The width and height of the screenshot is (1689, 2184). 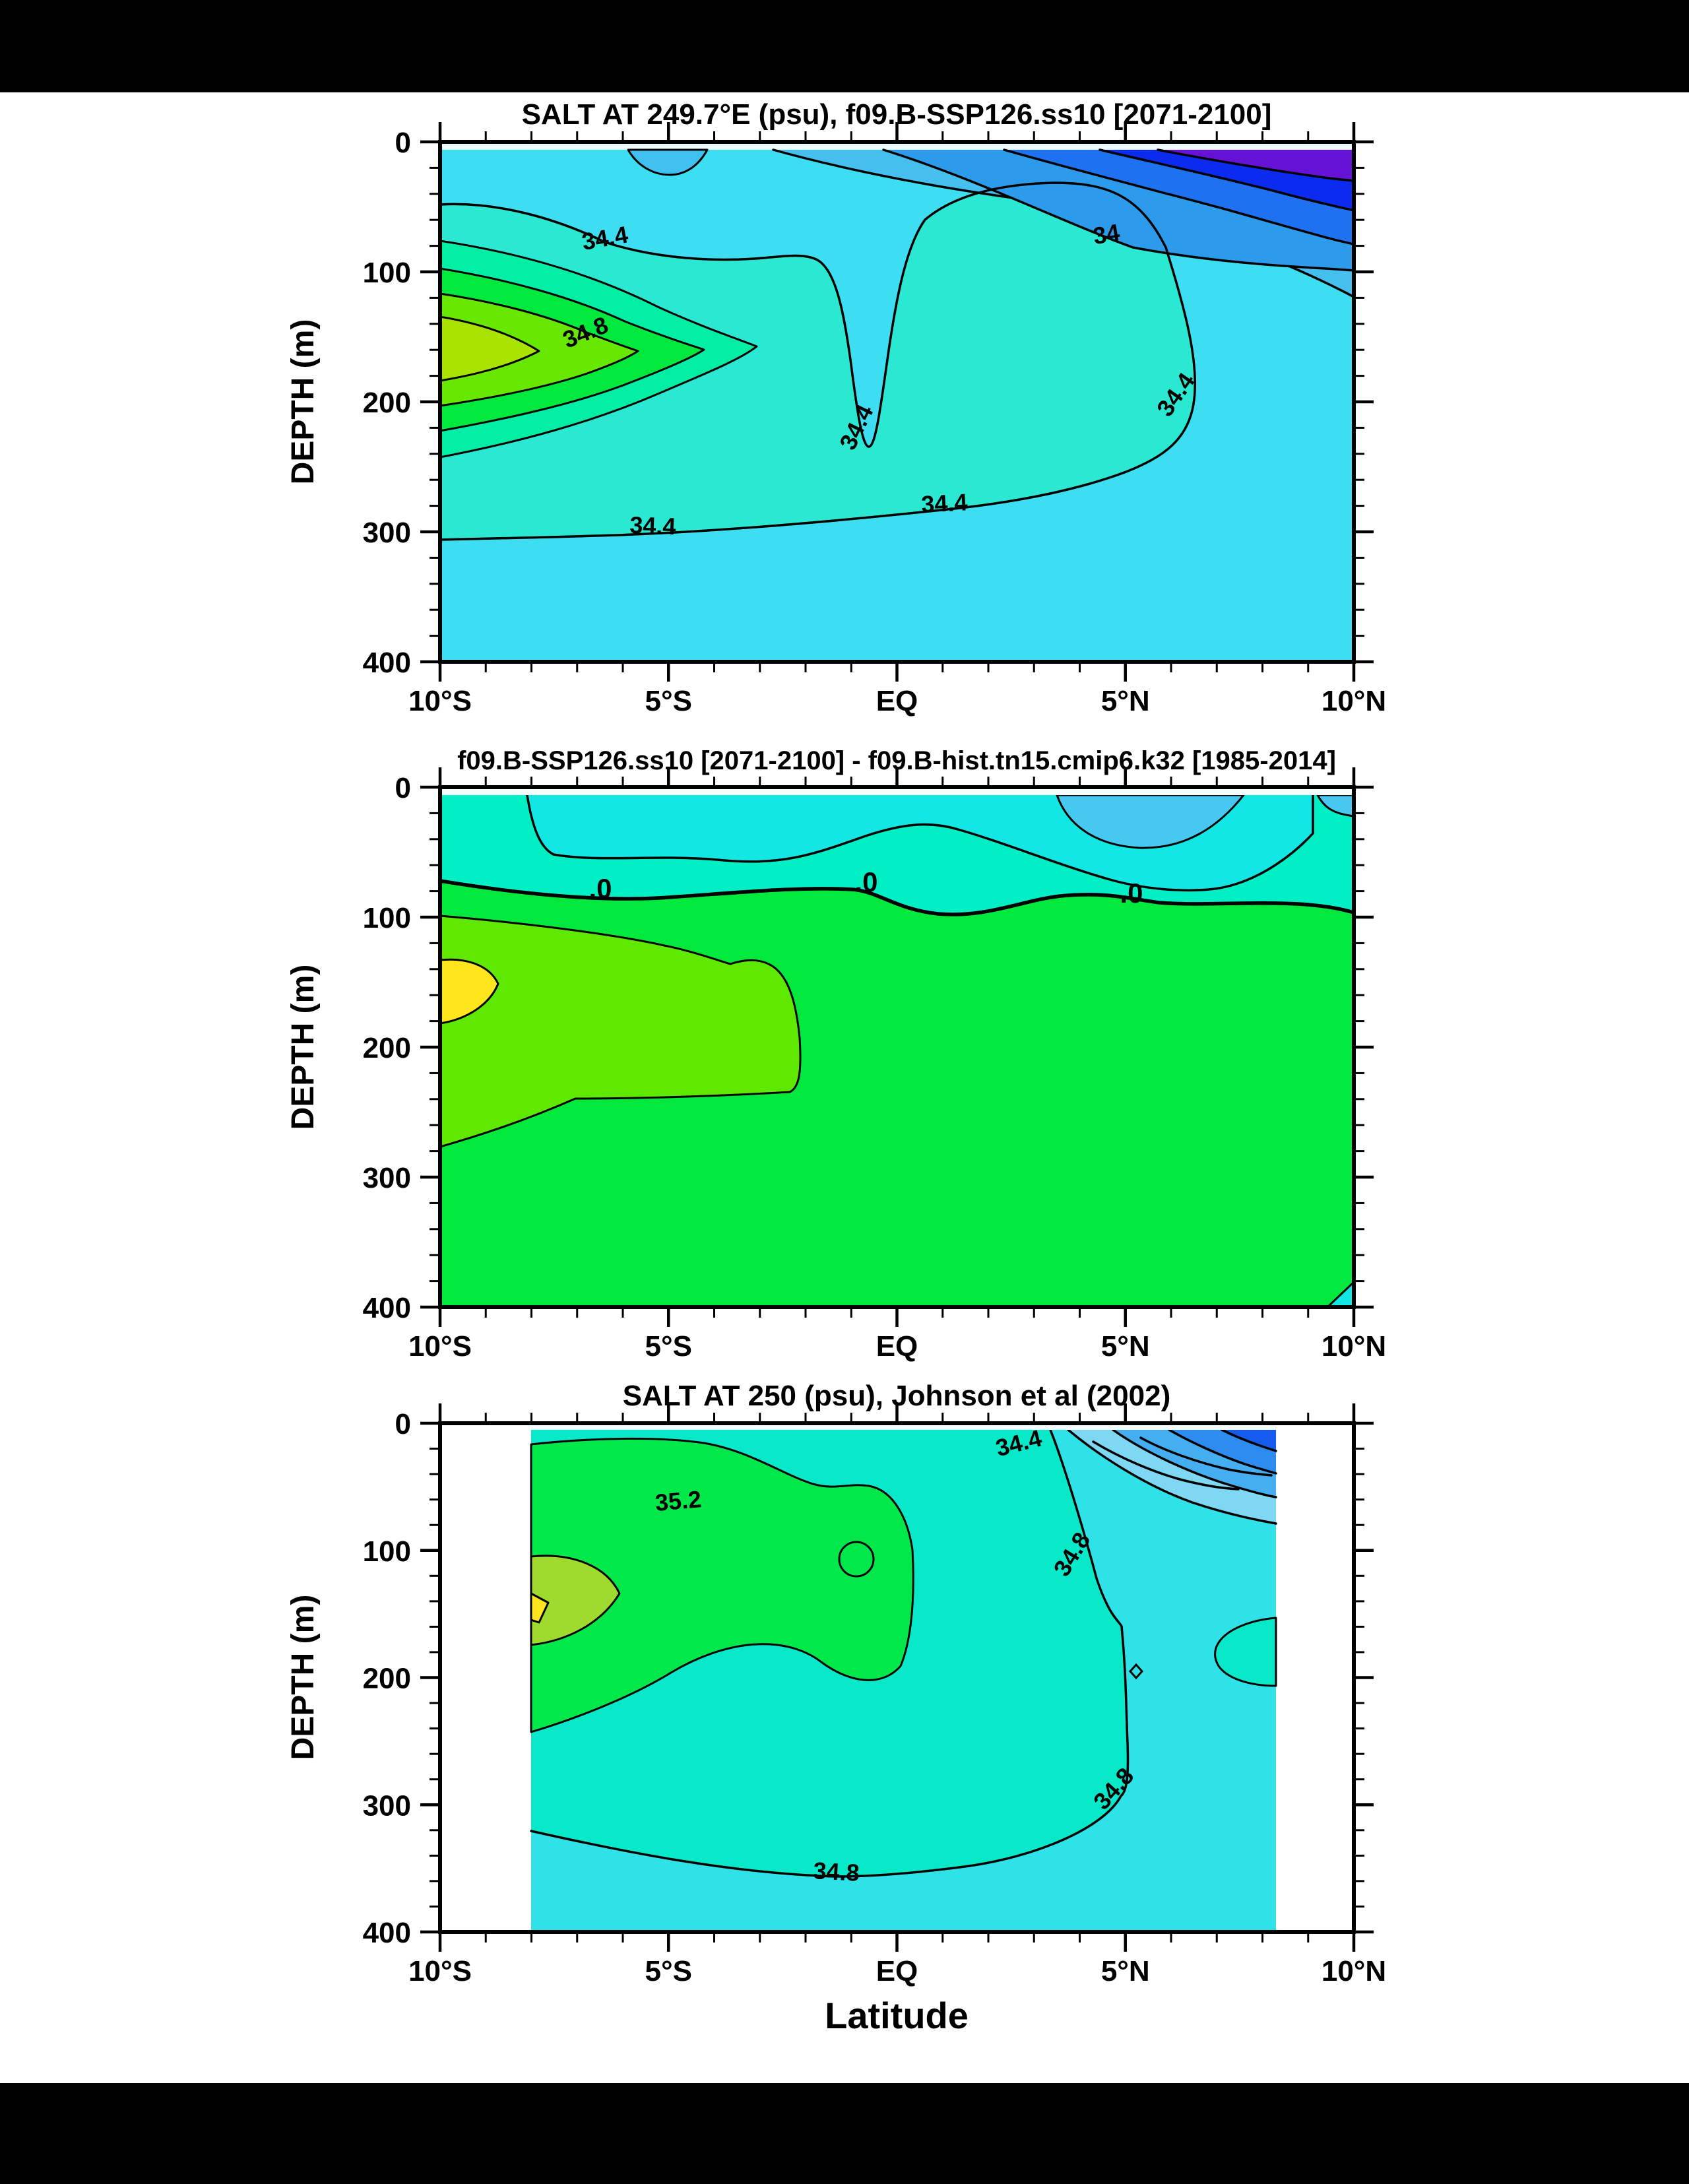 I want to click on right-edge-turquoise-blob, so click(x=1245, y=1652).